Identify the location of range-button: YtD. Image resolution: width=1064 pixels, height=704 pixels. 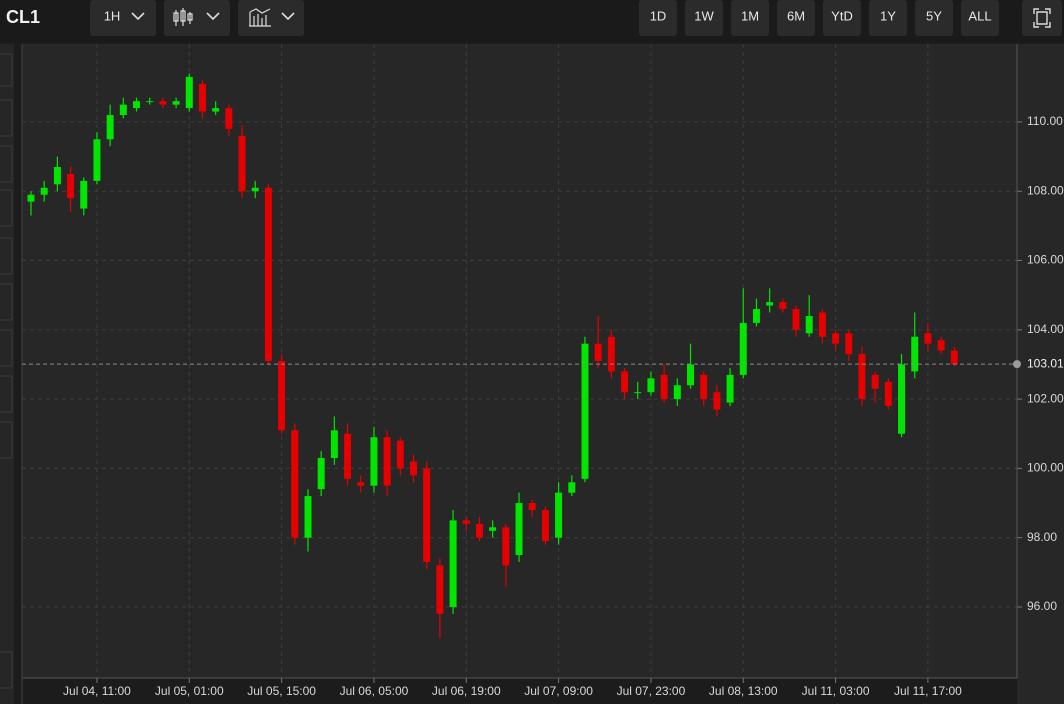
(842, 18).